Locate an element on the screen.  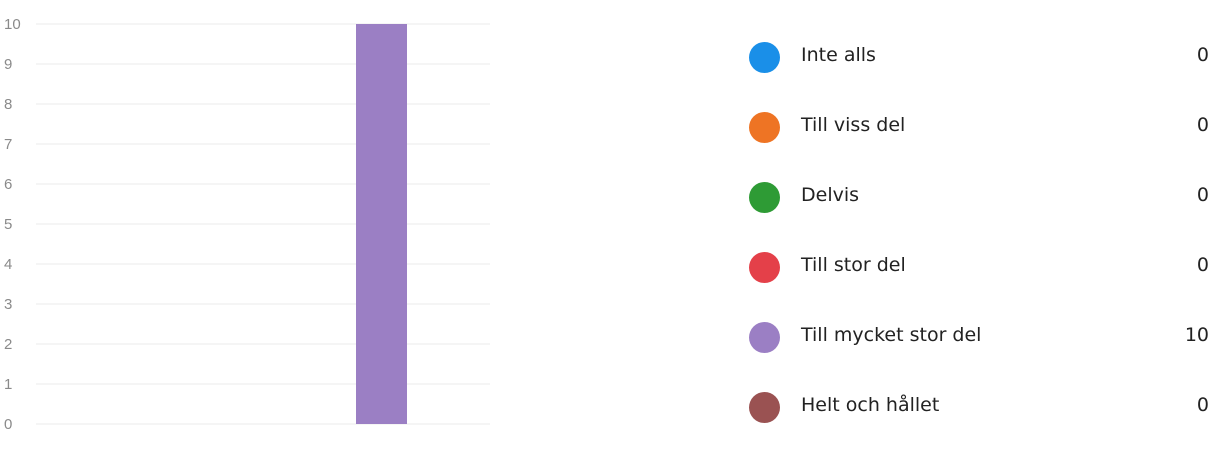
legend-dot-blue is located at coordinates (764, 57).